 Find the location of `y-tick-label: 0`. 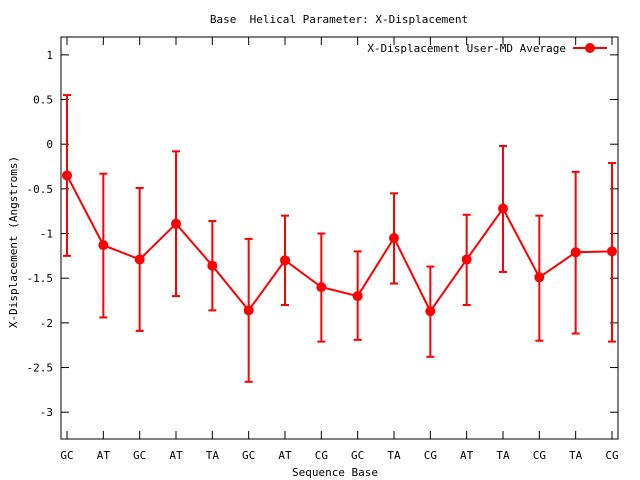

y-tick-label: 0 is located at coordinates (49, 144).